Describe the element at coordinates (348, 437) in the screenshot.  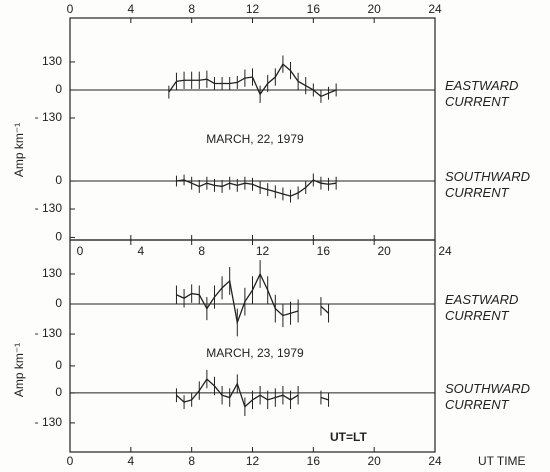
I see `annotation: UT=LT` at that location.